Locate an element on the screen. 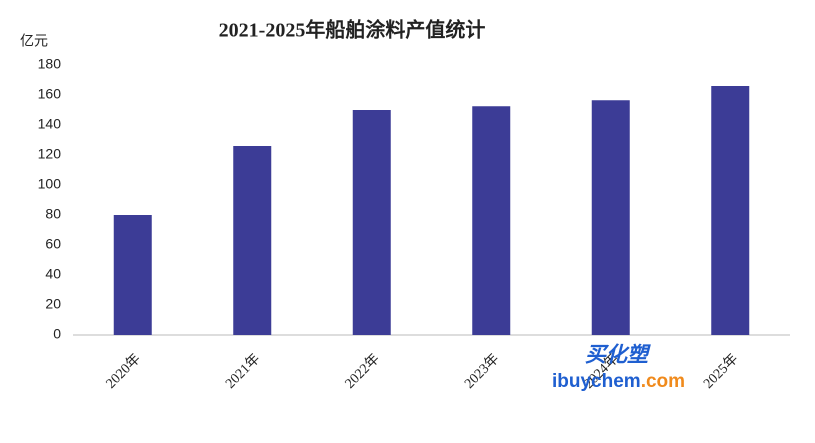  x-tick-label: 2022年 is located at coordinates (362, 371).